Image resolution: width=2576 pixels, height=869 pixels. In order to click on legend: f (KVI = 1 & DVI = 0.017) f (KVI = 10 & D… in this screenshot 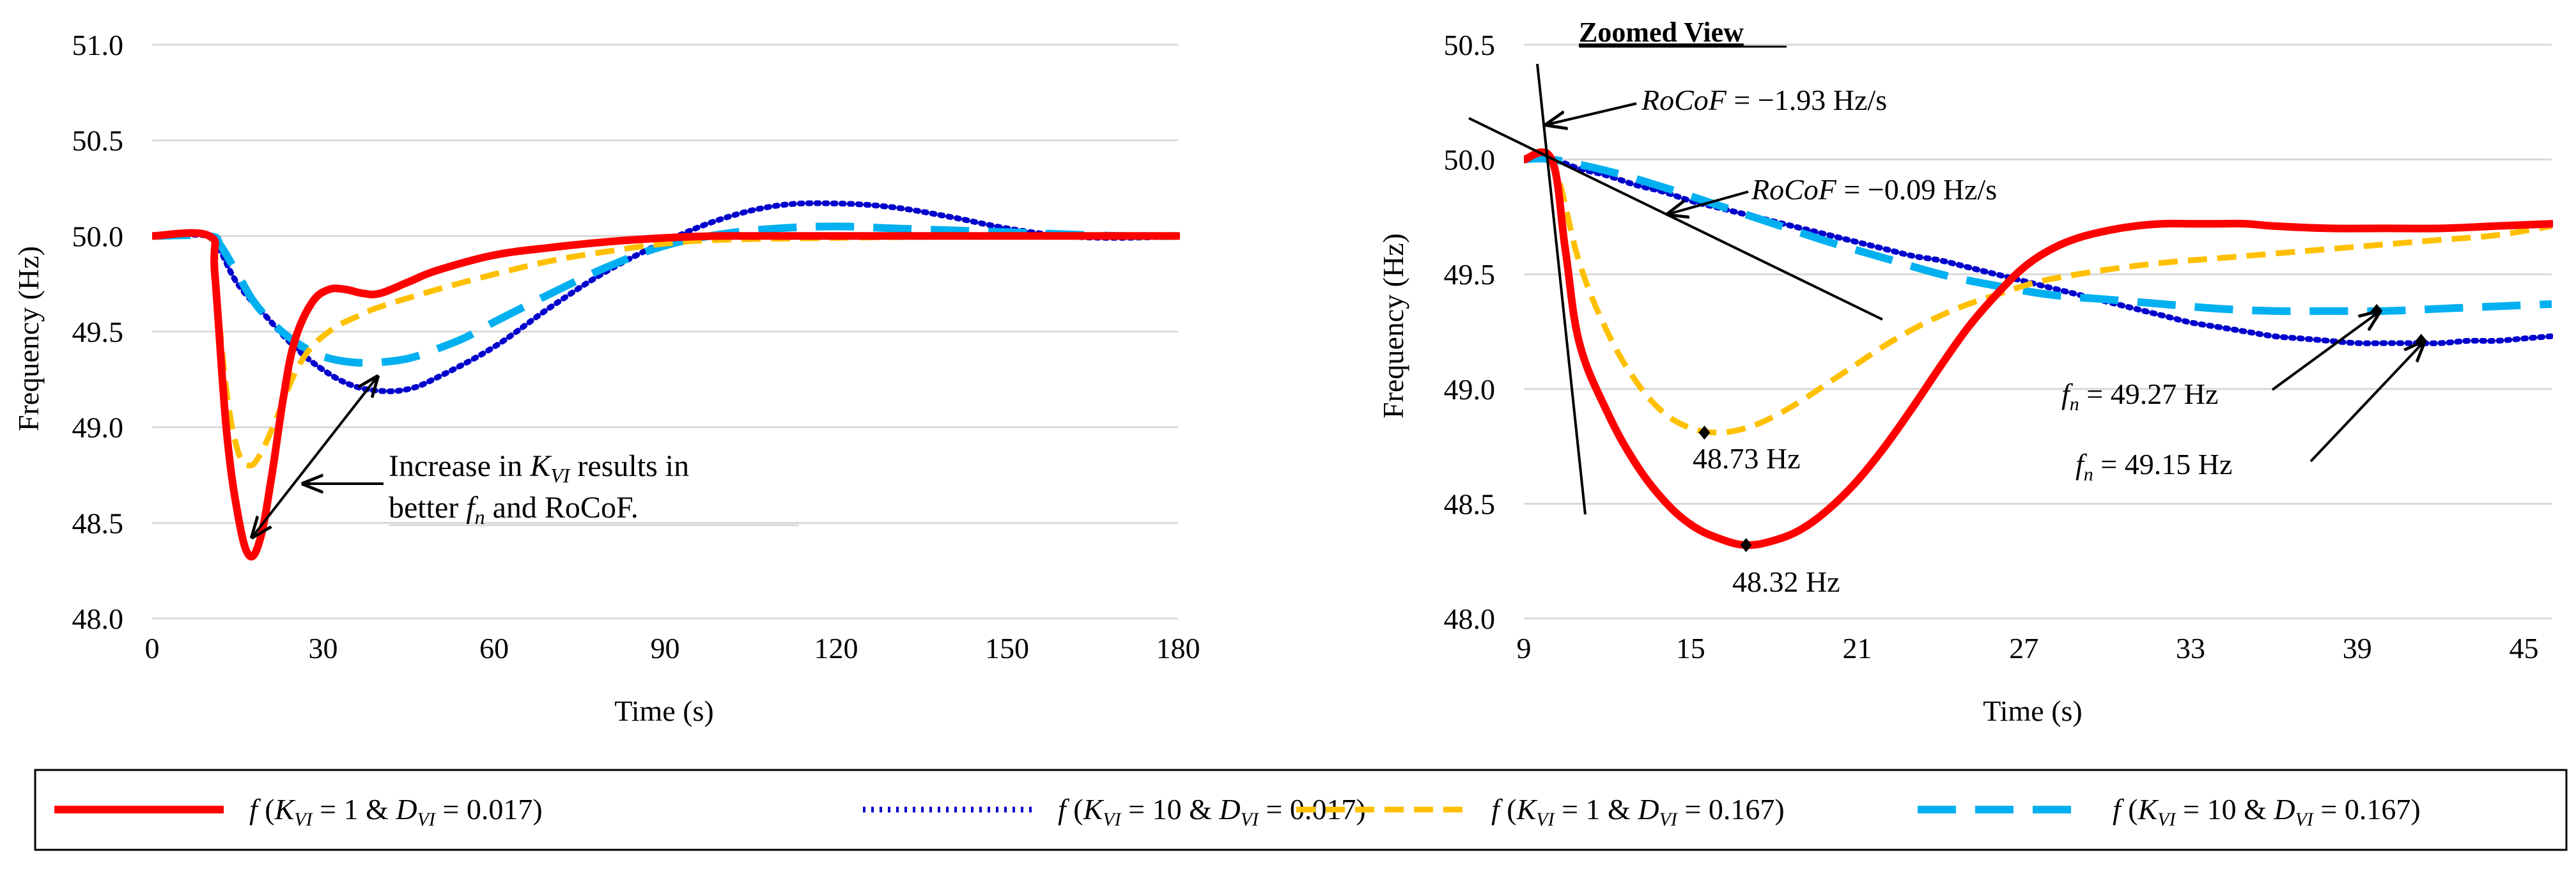, I will do `click(1301, 810)`.